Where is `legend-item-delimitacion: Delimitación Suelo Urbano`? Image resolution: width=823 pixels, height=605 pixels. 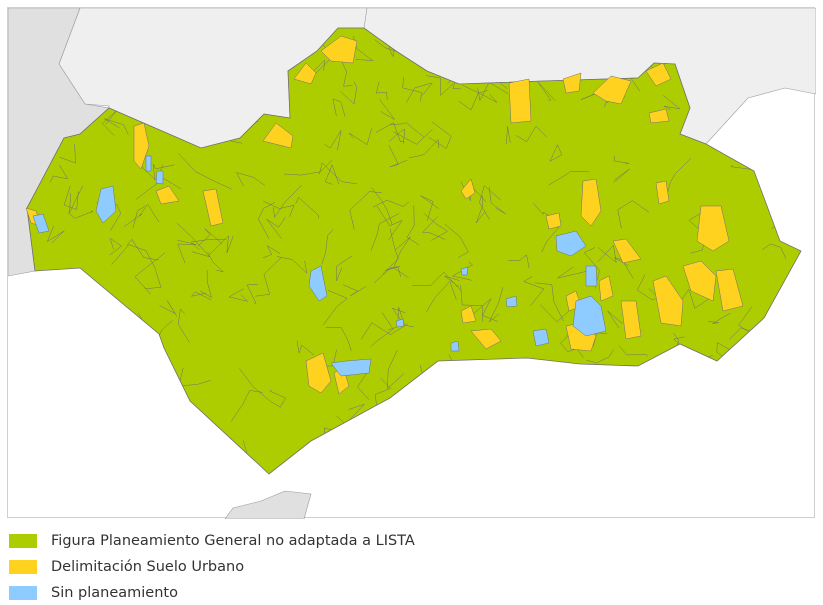 legend-item-delimitacion: Delimitación Suelo Urbano is located at coordinates (126, 567).